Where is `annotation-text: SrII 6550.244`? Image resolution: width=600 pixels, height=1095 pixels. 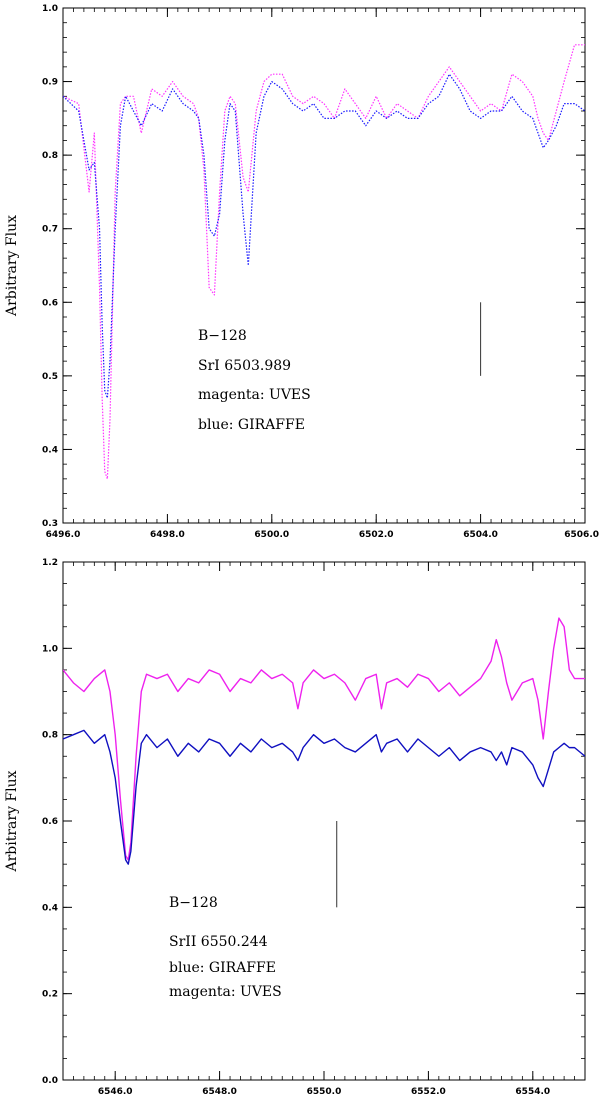 annotation-text: SrII 6550.244 is located at coordinates (218, 942).